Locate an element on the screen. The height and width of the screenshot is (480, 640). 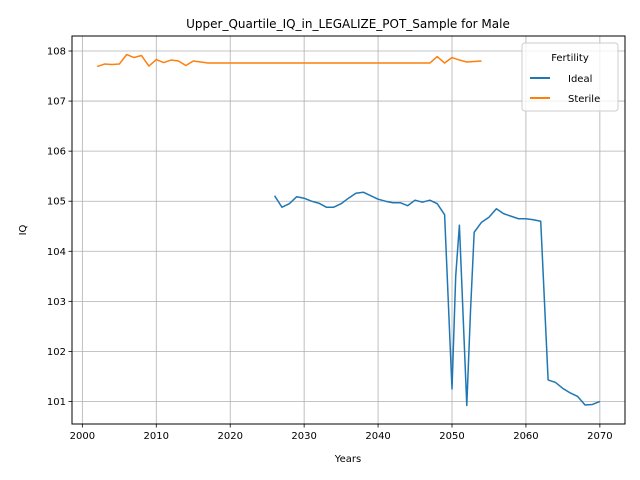
legend-label-sterile: Sterile is located at coordinates (584, 99).